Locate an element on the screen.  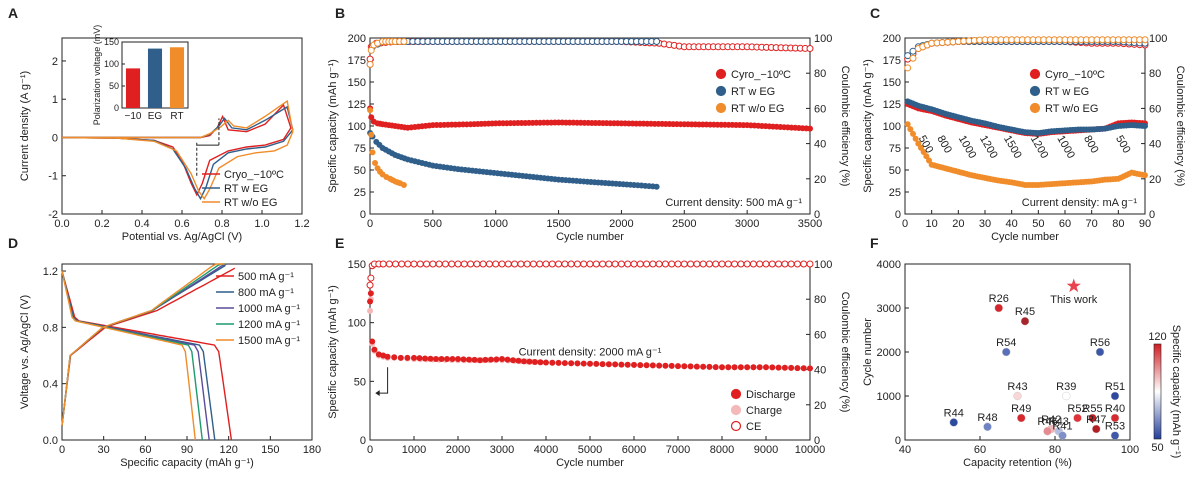
y-tick-label: 150 is located at coordinates (357, 265).